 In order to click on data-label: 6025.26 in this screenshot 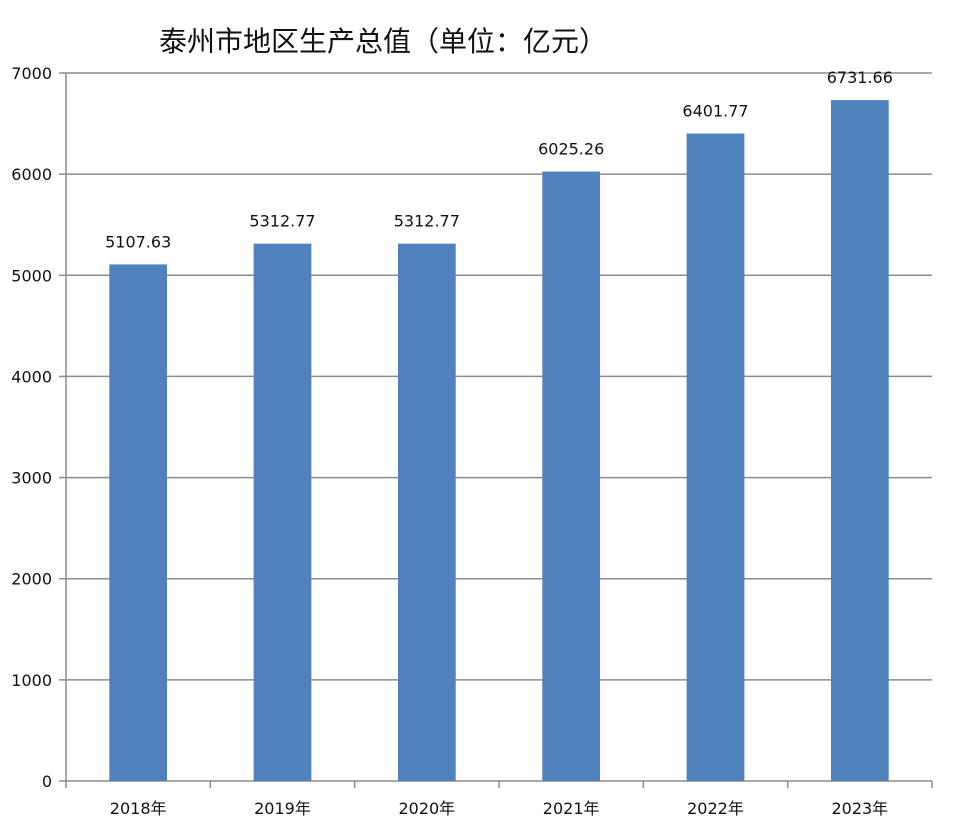, I will do `click(571, 149)`.